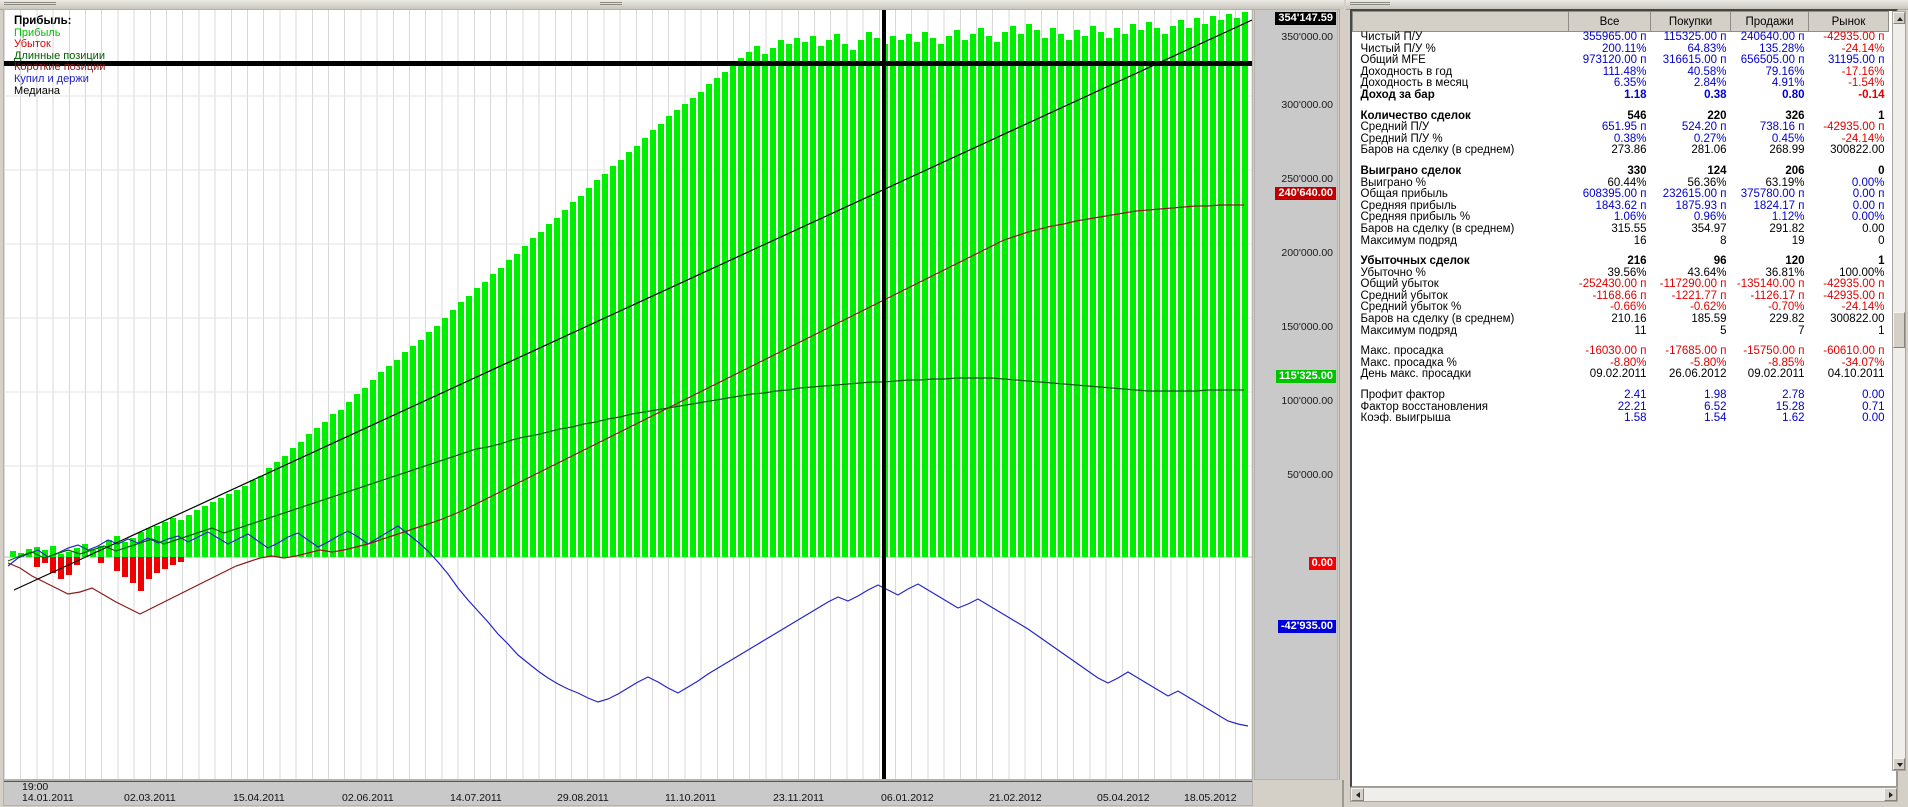 Image resolution: width=1908 pixels, height=807 pixels. Describe the element at coordinates (1787, 228) in the screenshot. I see `stat-value: 291.82` at that location.